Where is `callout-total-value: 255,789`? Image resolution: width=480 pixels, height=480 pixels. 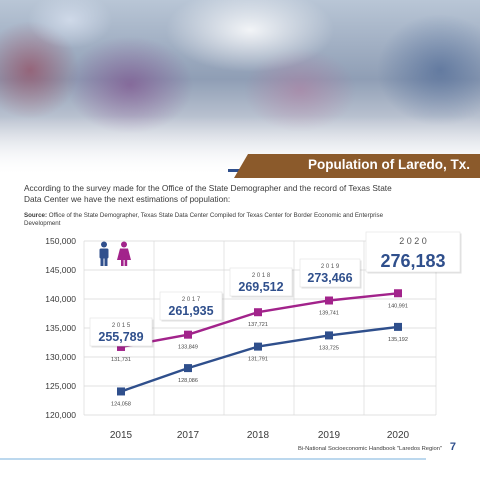
callout-total-value: 255,789 is located at coordinates (120, 337).